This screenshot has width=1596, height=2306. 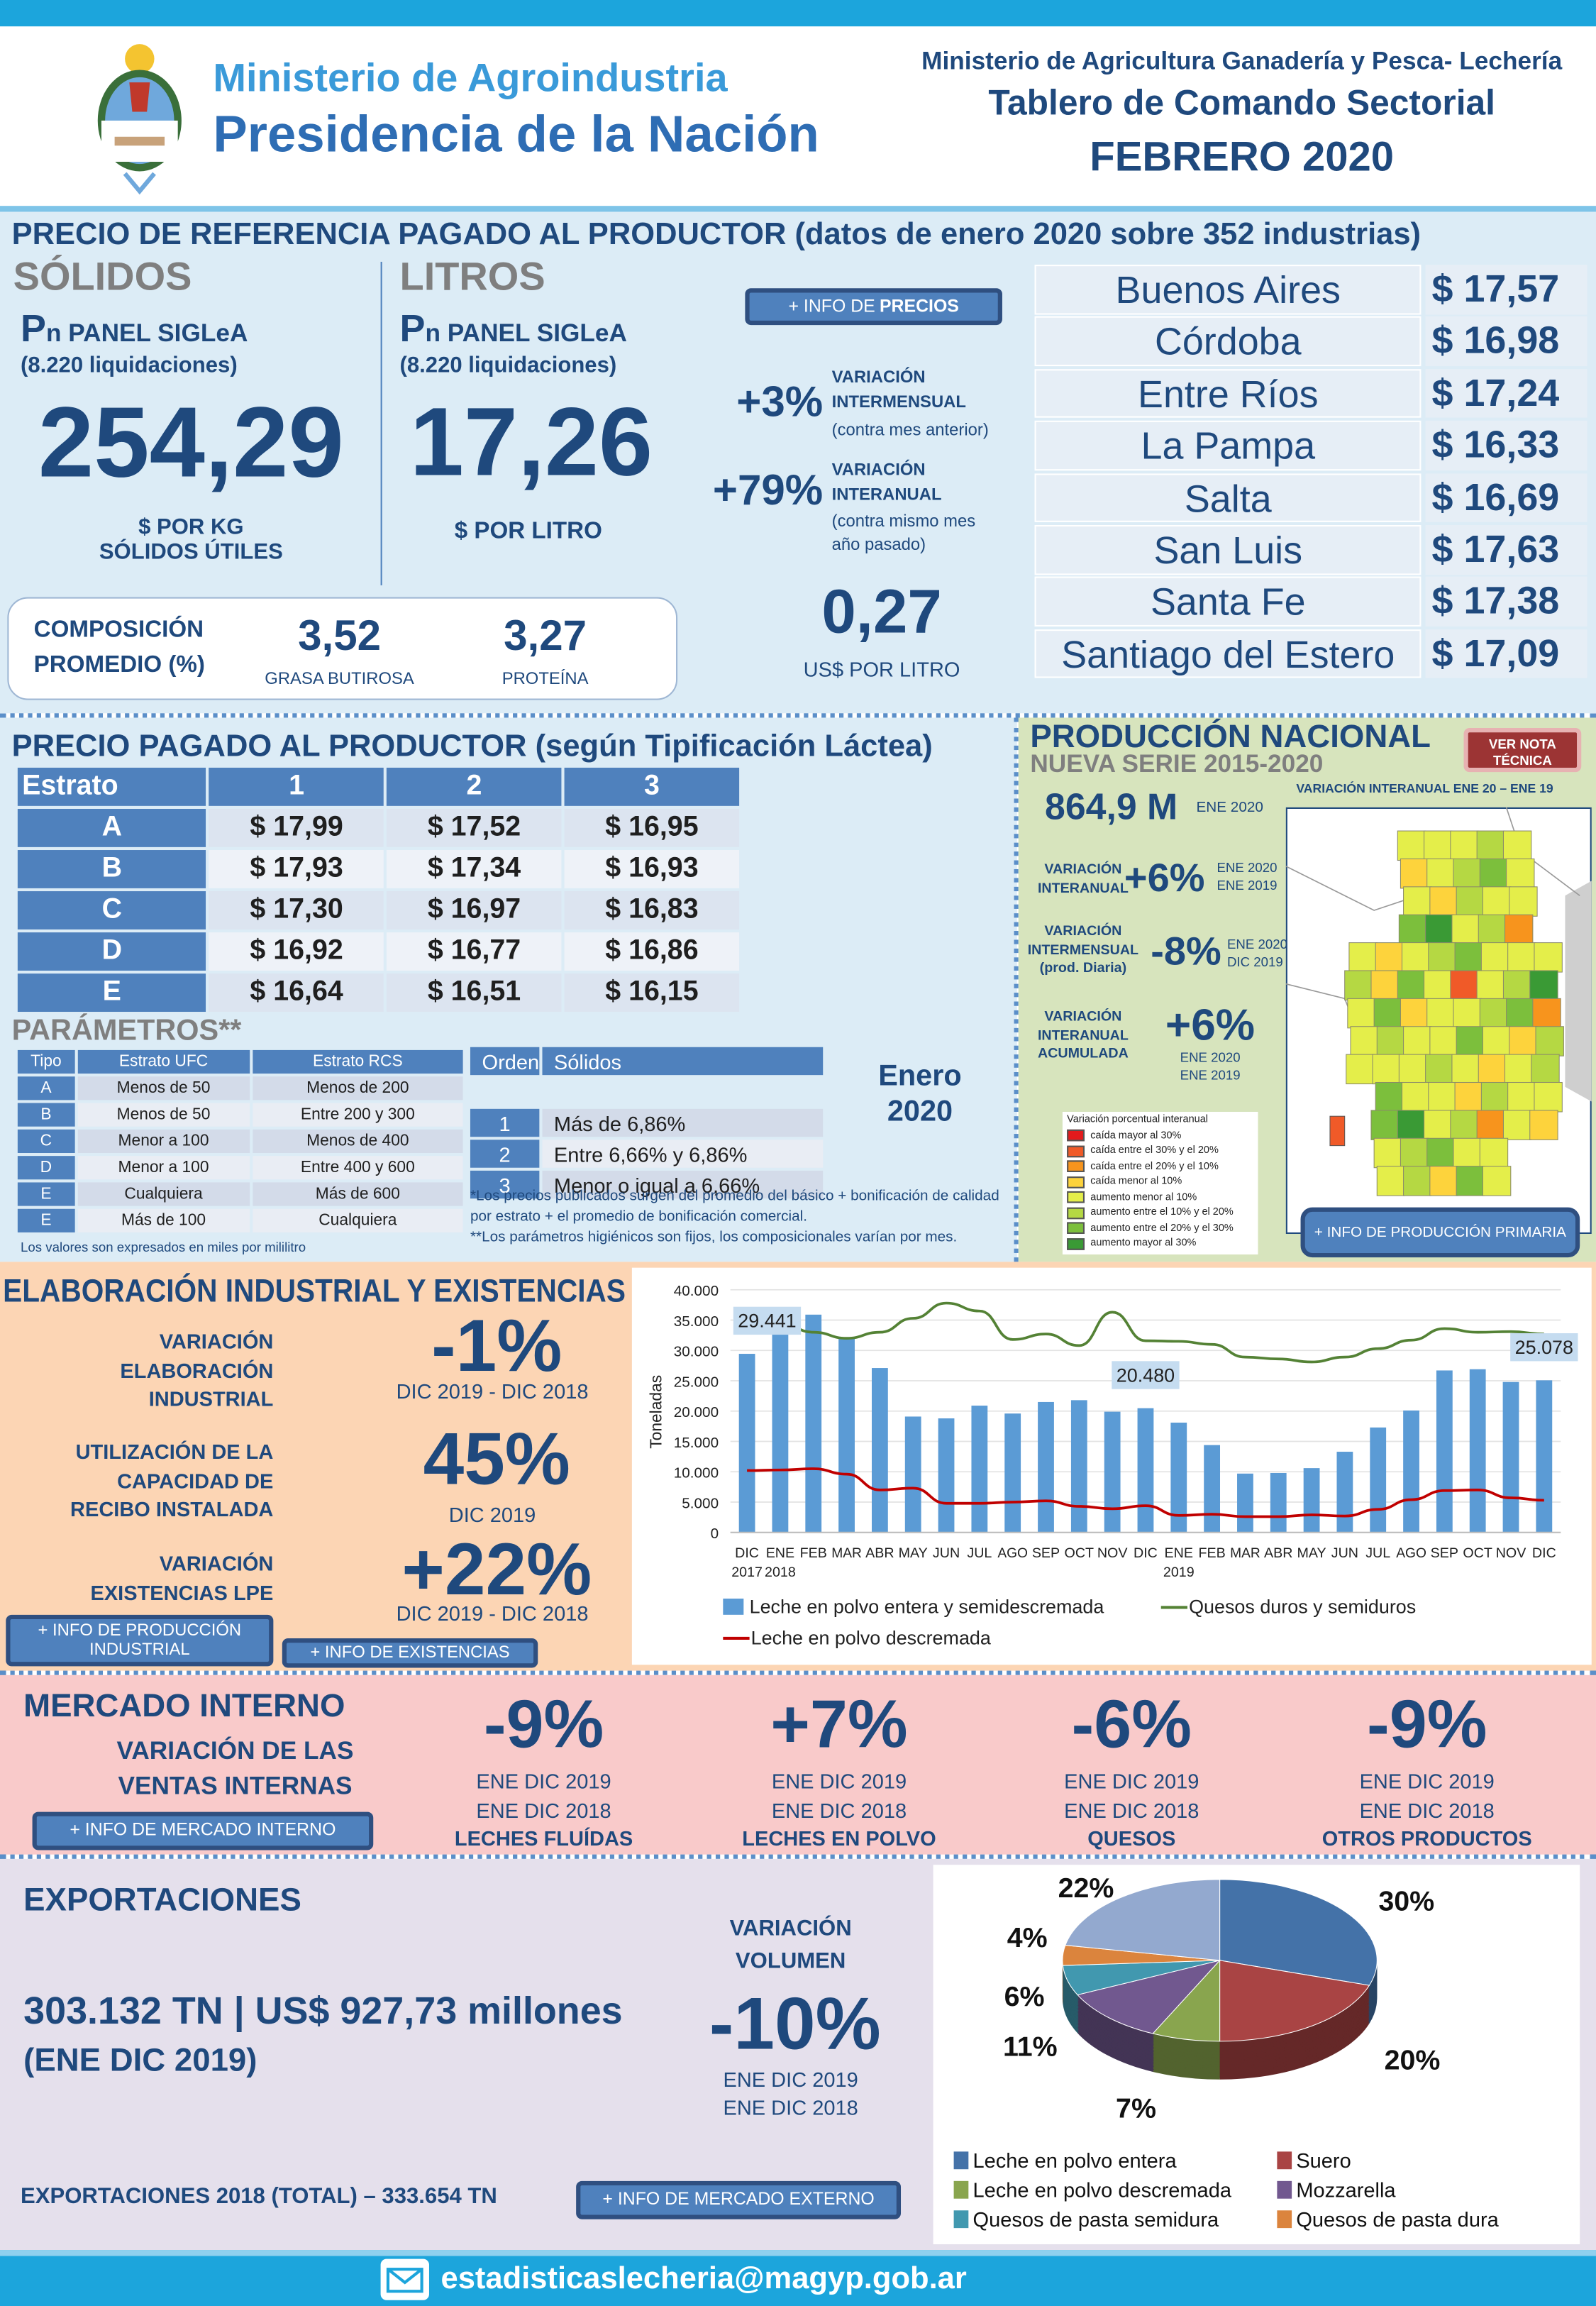 I want to click on info-mercado-interno-button: + INFO DE MERCADO INTERNO, so click(x=203, y=1831).